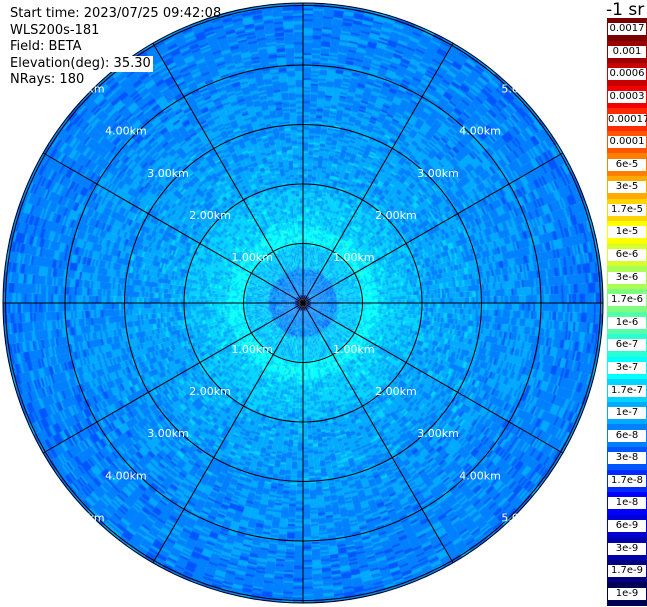 Image resolution: width=647 pixels, height=607 pixels. Describe the element at coordinates (627, 548) in the screenshot. I see `colorbar-tick-label: 3e-9` at that location.